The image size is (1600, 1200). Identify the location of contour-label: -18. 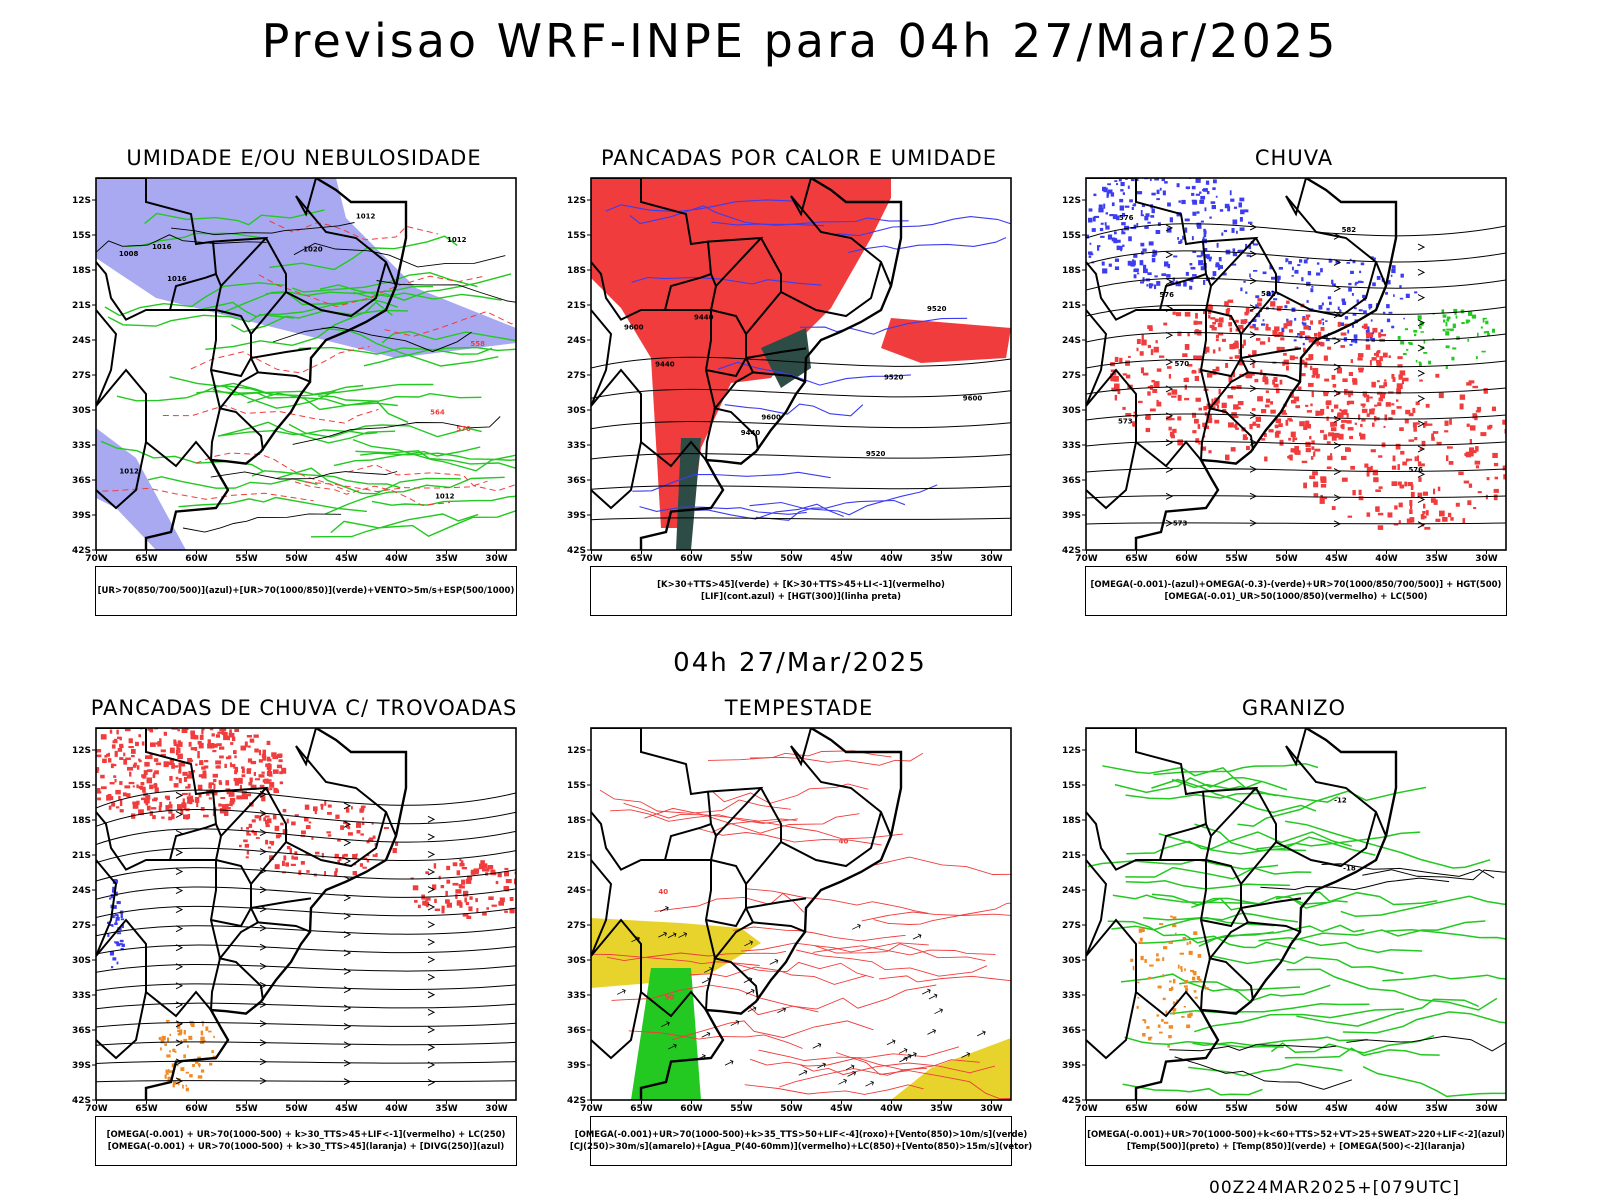
(1349, 869).